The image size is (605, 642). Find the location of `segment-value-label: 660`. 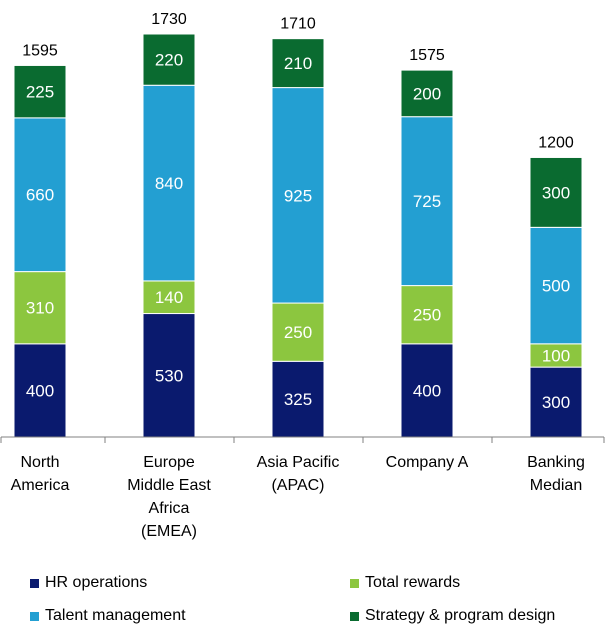

segment-value-label: 660 is located at coordinates (40, 195).